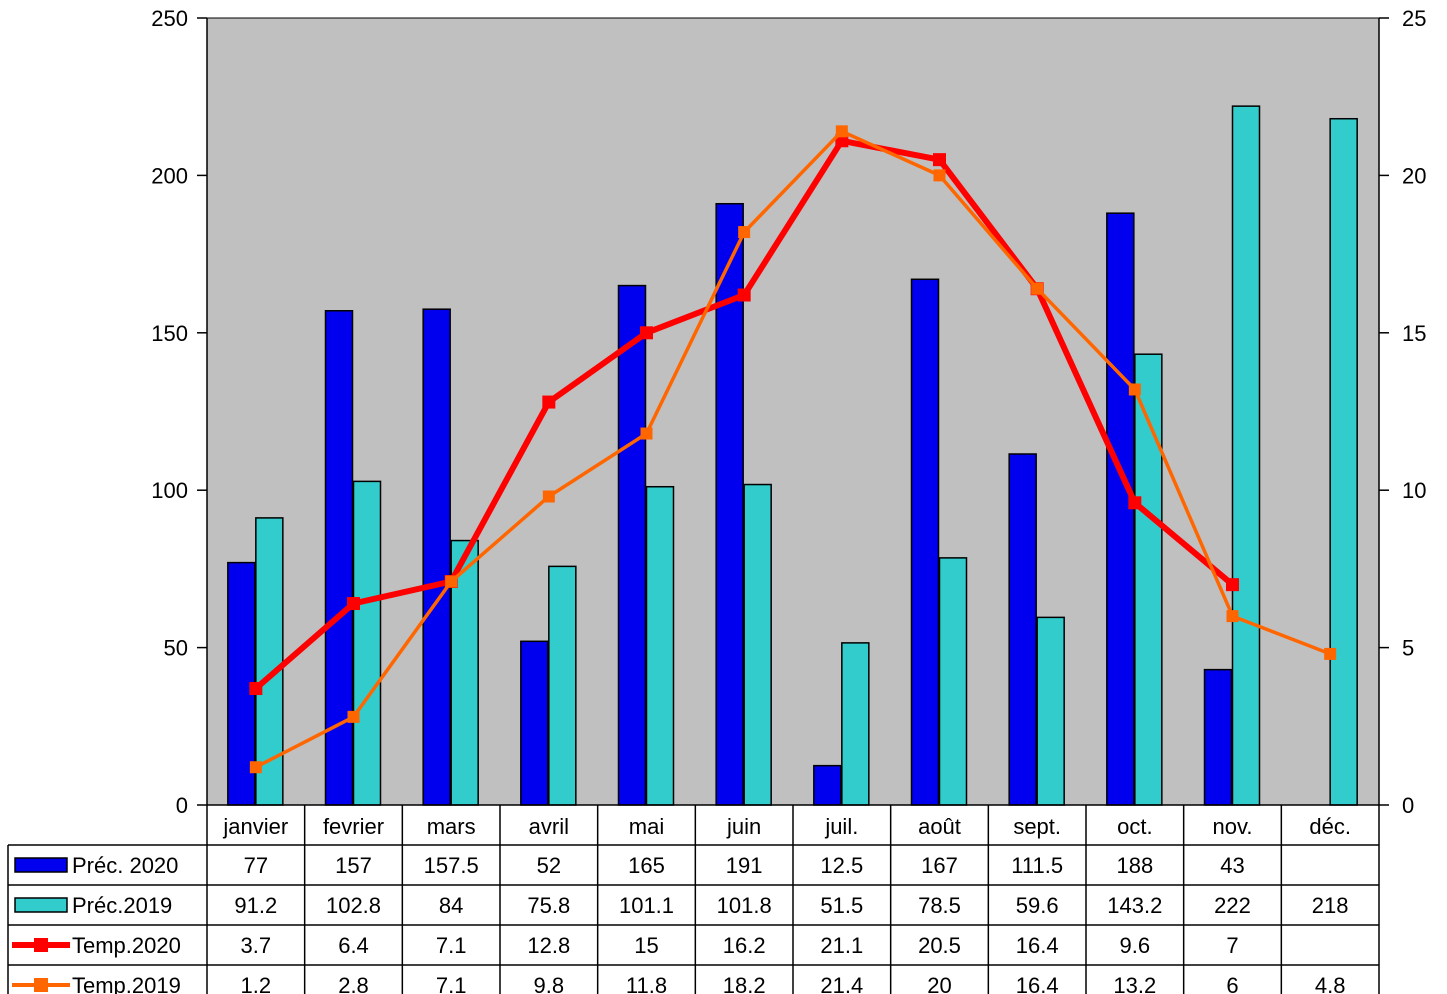 This screenshot has height=994, width=1447. What do you see at coordinates (451, 905) in the screenshot?
I see `data-label: 84` at bounding box center [451, 905].